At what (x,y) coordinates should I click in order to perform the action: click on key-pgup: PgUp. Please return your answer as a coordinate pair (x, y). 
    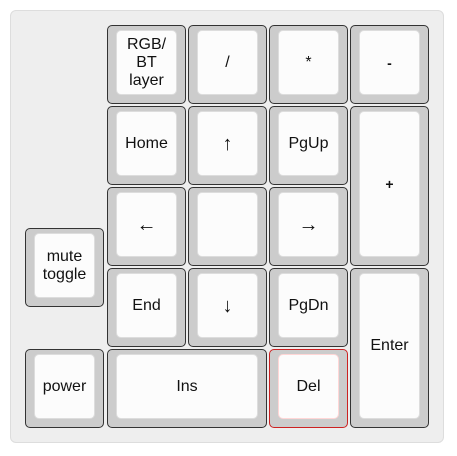
    Looking at the image, I should click on (308, 145).